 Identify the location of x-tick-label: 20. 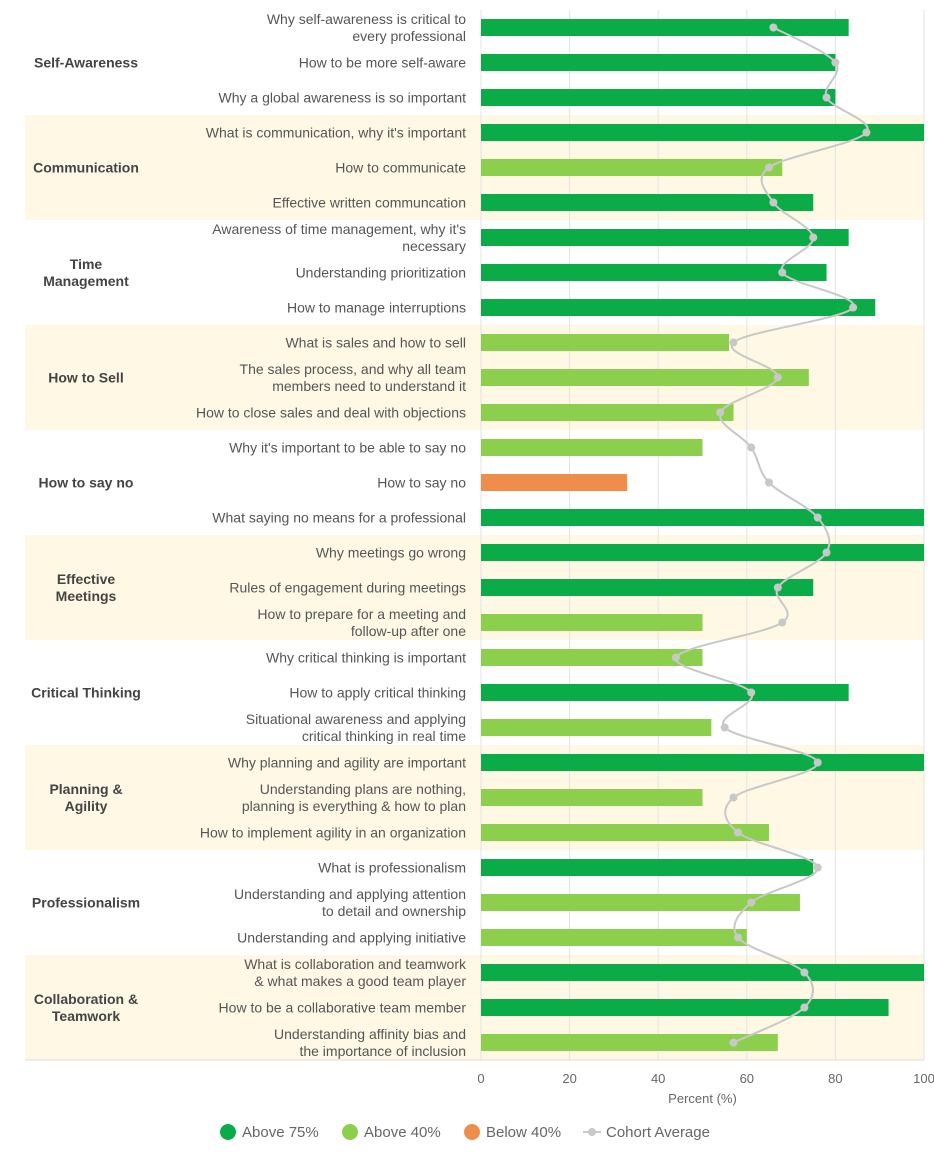
(569, 1078).